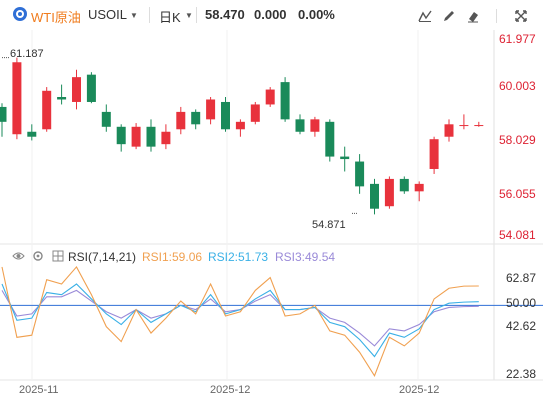 The image size is (543, 401). Describe the element at coordinates (238, 257) in the screenshot. I see `rsi2-value: RSI2:51.73` at that location.